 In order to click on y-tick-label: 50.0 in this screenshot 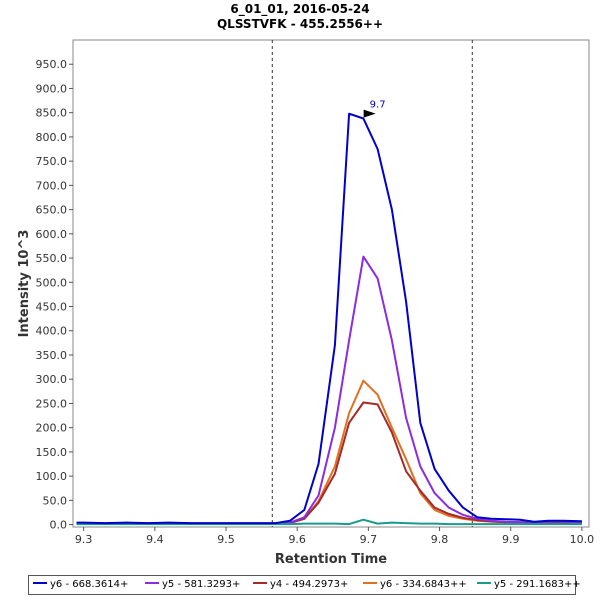, I will do `click(55, 500)`.